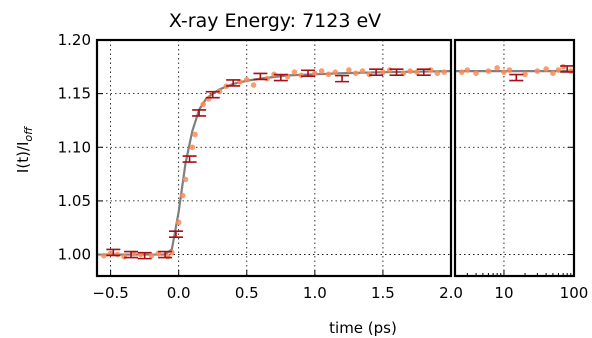 This screenshot has width=592, height=338. I want to click on y-axis-label: I(t)/Ioff, so click(24, 149).